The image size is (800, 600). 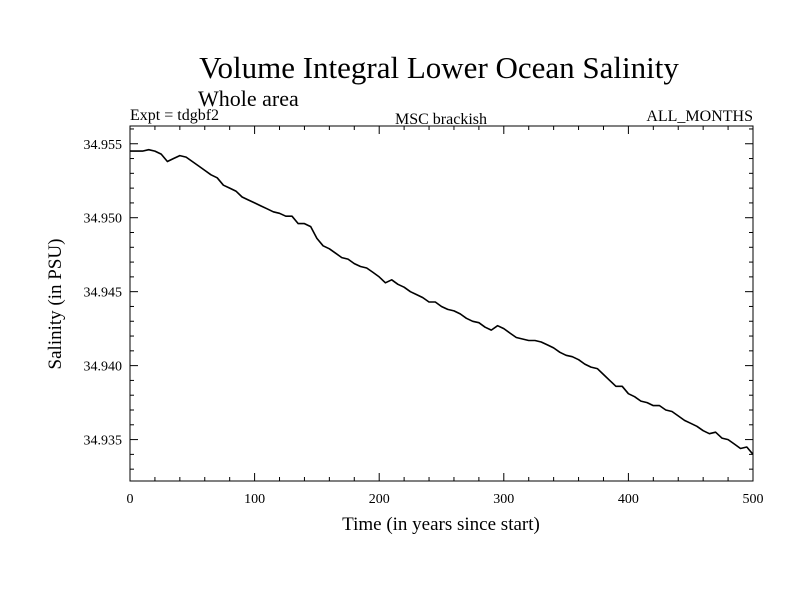 What do you see at coordinates (439, 67) in the screenshot?
I see `chart-title: Volume Integral Lower Ocean Salinity` at bounding box center [439, 67].